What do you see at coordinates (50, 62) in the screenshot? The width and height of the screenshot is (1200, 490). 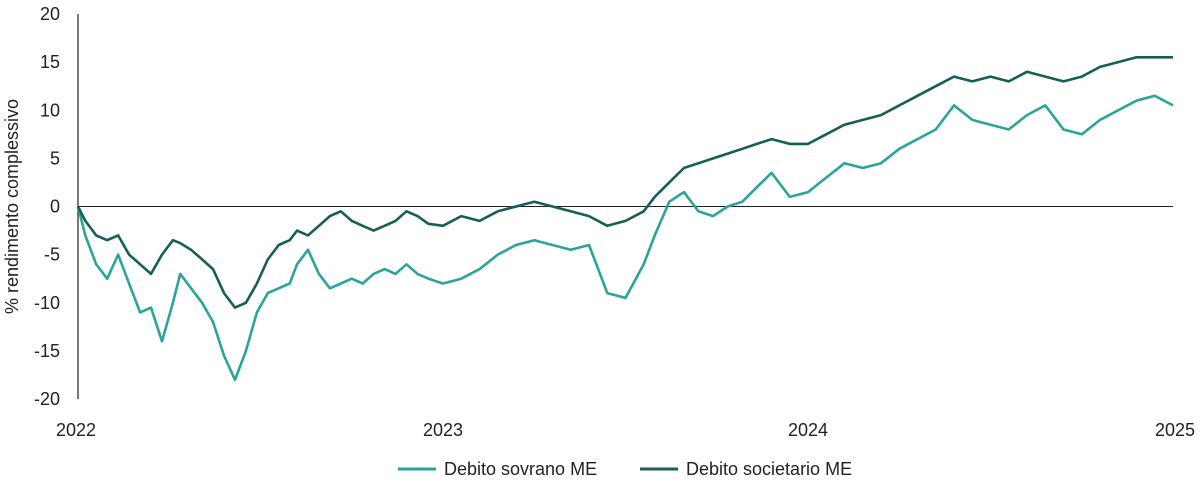 I see `y-tick-label: 15` at bounding box center [50, 62].